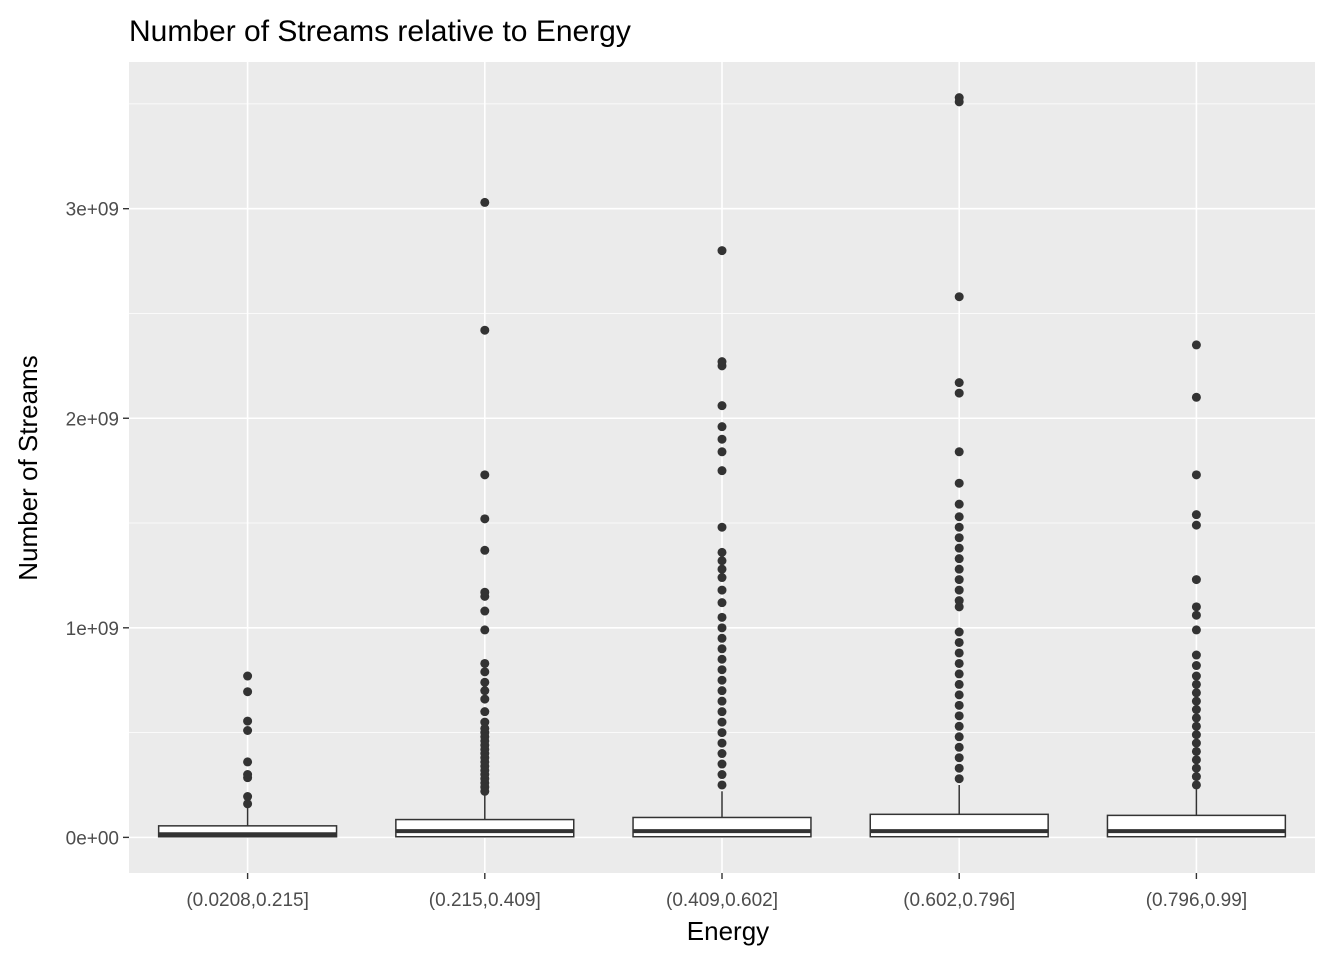 The height and width of the screenshot is (960, 1344). What do you see at coordinates (92, 629) in the screenshot?
I see `y-tick-label: 1e+09` at bounding box center [92, 629].